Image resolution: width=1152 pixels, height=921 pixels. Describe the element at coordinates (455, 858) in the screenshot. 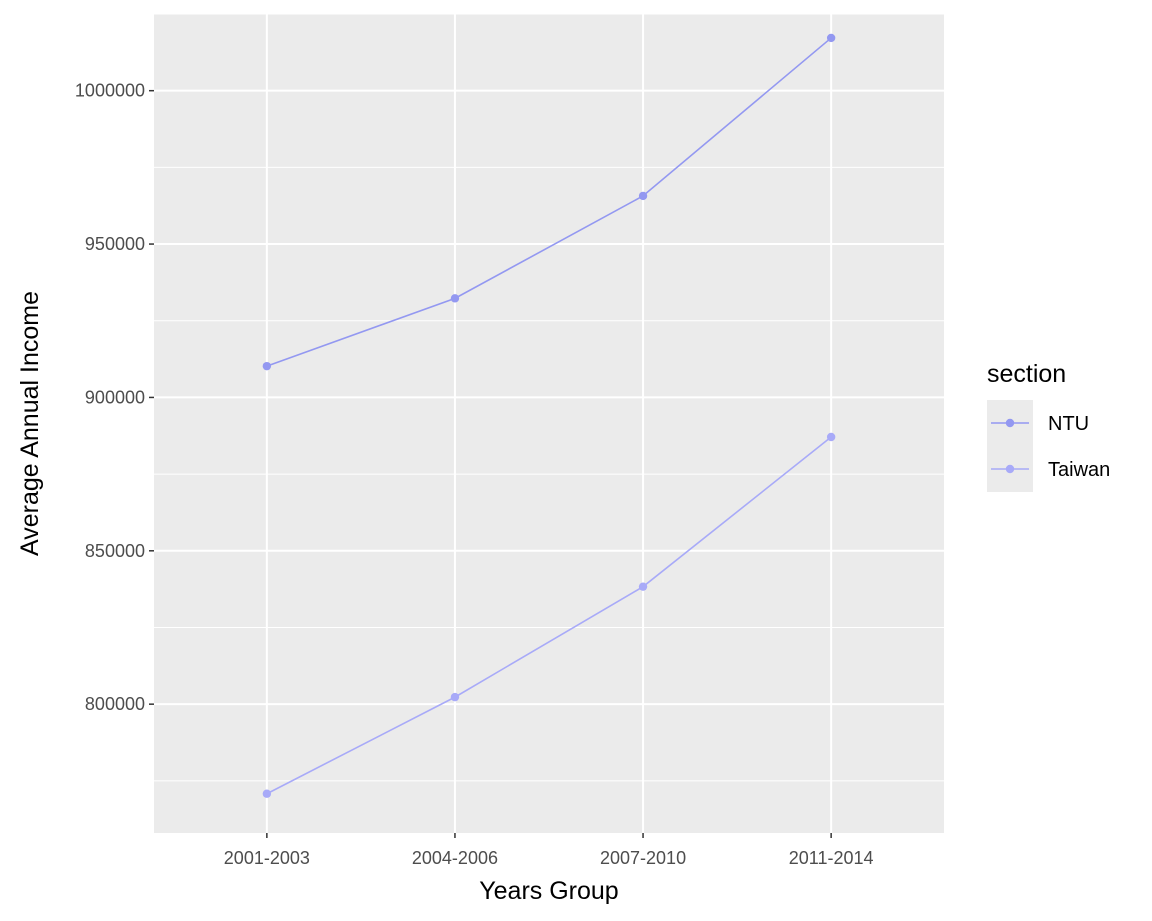

I see `x-tick-label: 2004-2006` at that location.